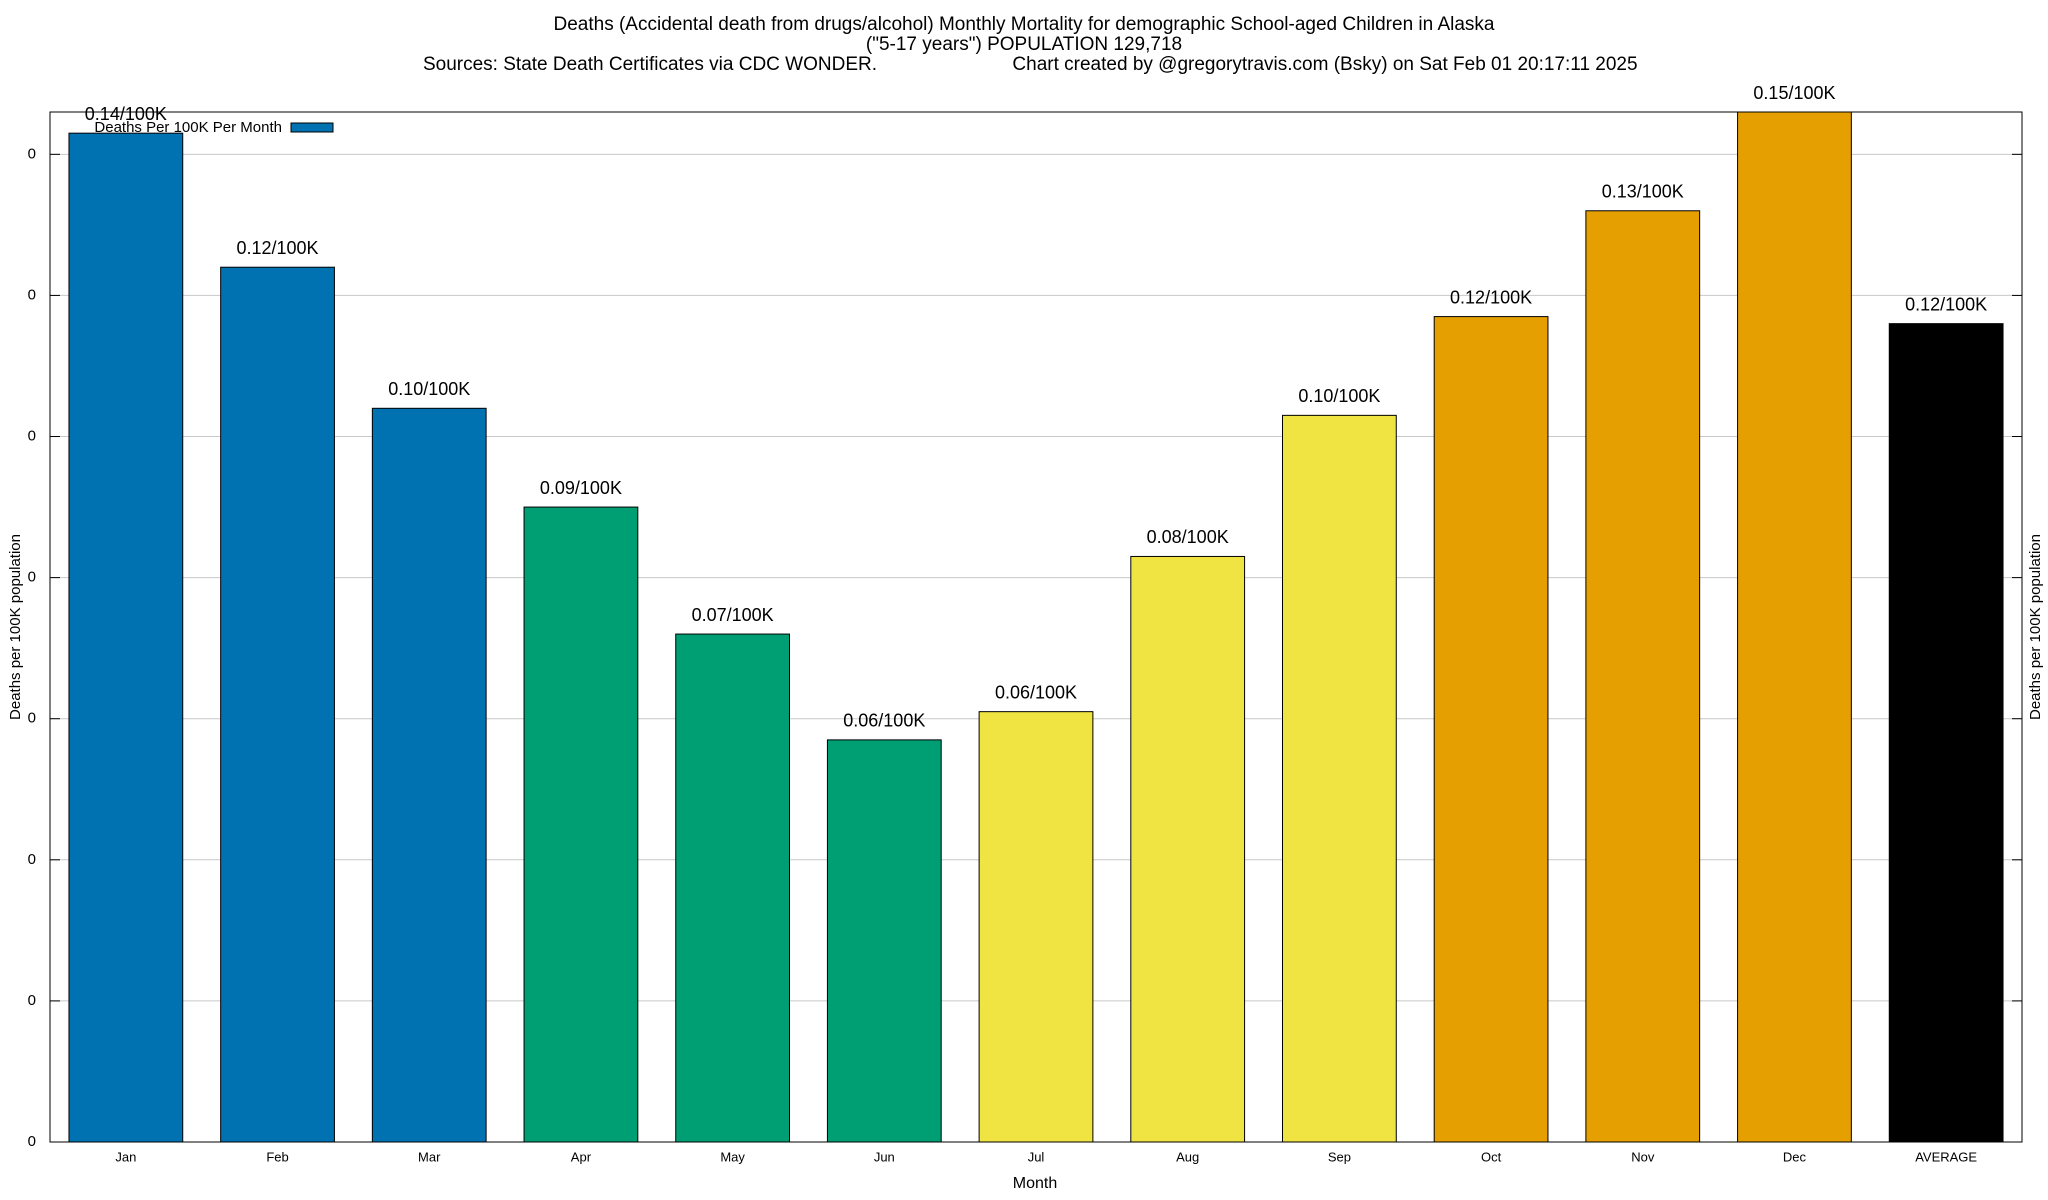  What do you see at coordinates (581, 488) in the screenshot?
I see `value-label: 0.09/100K` at bounding box center [581, 488].